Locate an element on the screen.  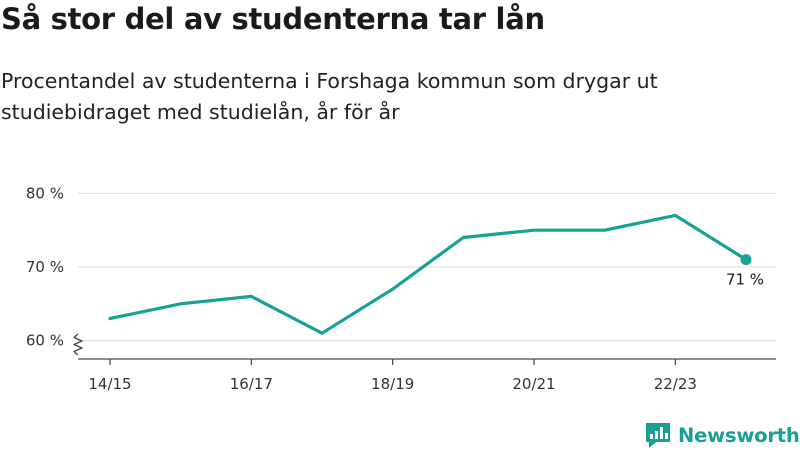
y-tick-label: 70 % is located at coordinates (45, 267).